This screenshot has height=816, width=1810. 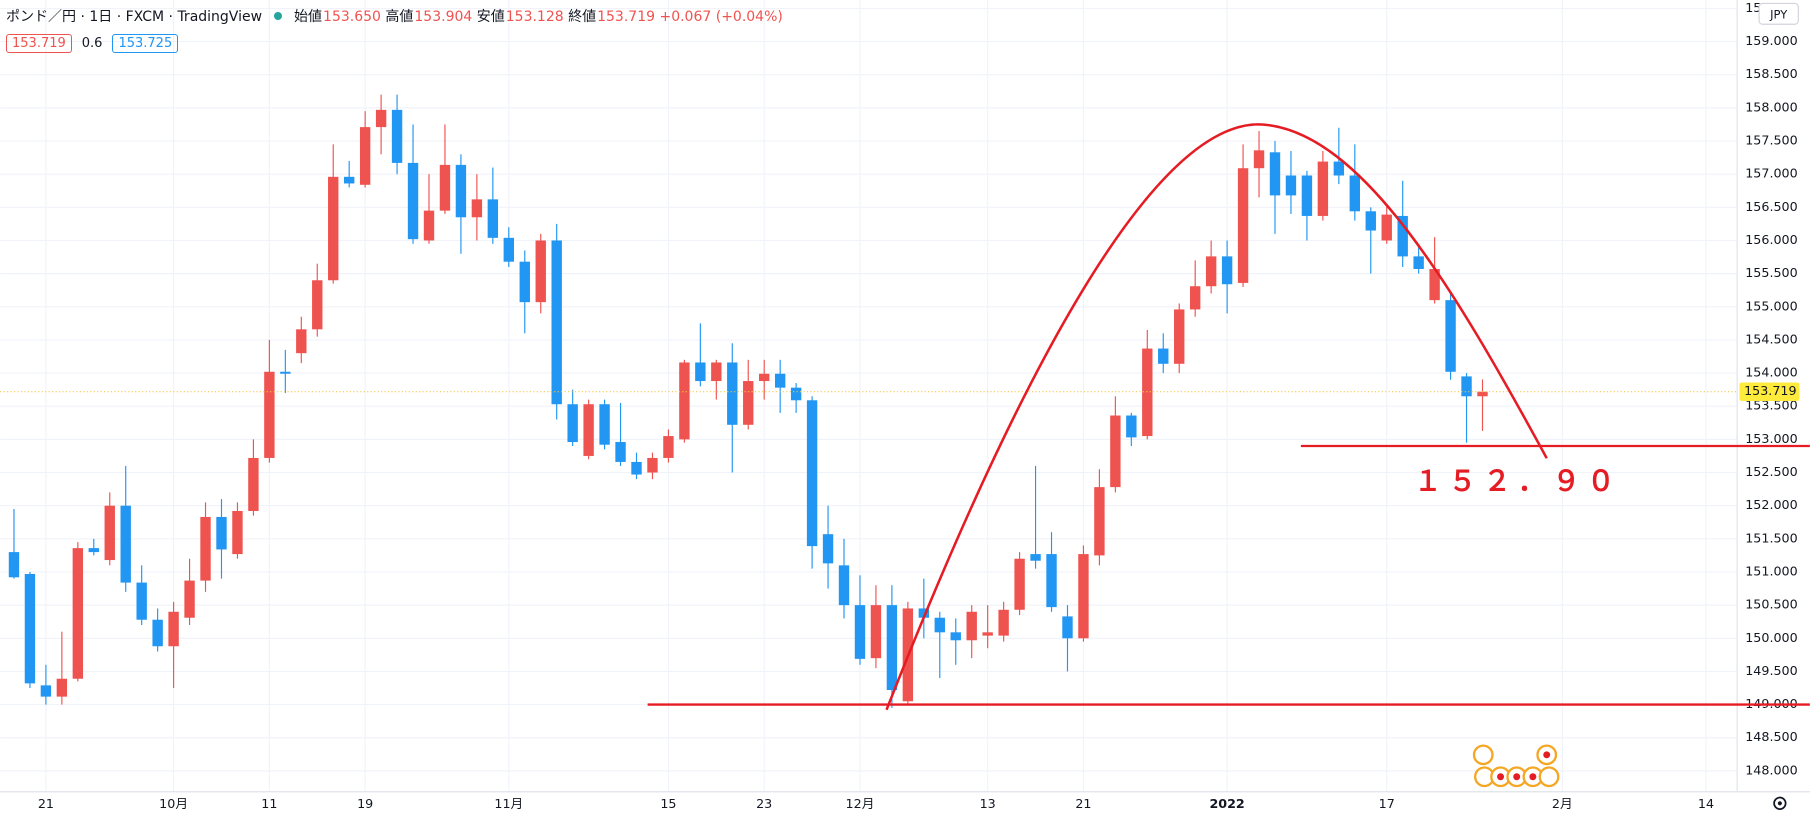 I want to click on event-dot, so click(x=1517, y=777).